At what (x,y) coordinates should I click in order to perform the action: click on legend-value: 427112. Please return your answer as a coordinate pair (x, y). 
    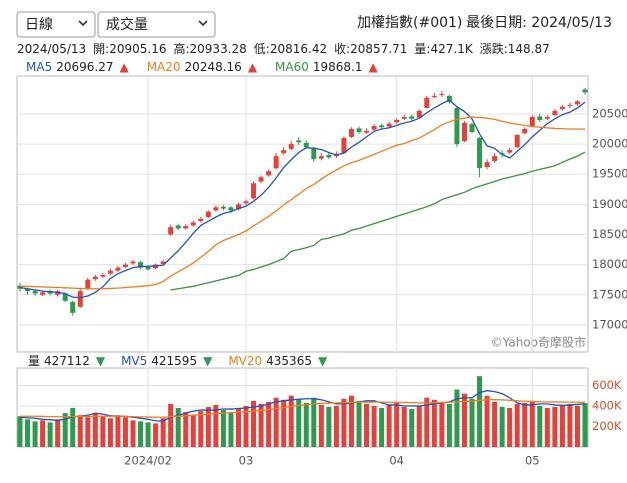
    Looking at the image, I should click on (67, 361).